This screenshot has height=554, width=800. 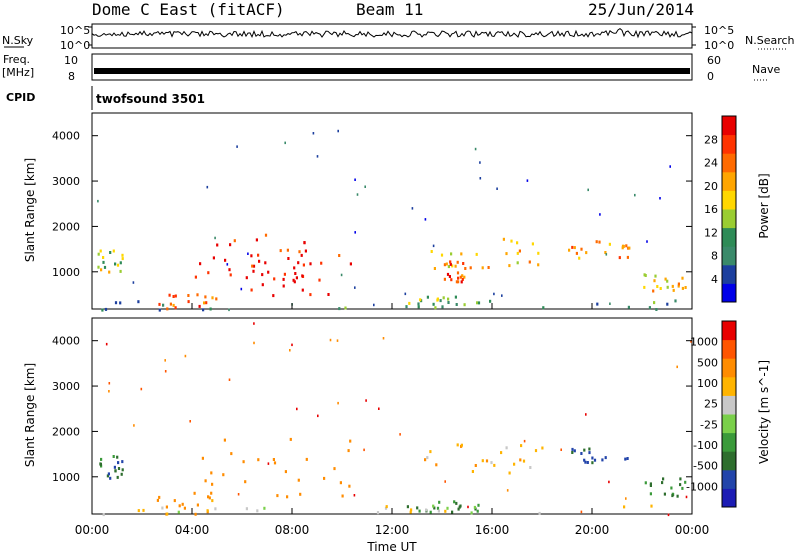 What do you see at coordinates (30, 210) in the screenshot?
I see `power-ylabel: Slant Range [km]` at bounding box center [30, 210].